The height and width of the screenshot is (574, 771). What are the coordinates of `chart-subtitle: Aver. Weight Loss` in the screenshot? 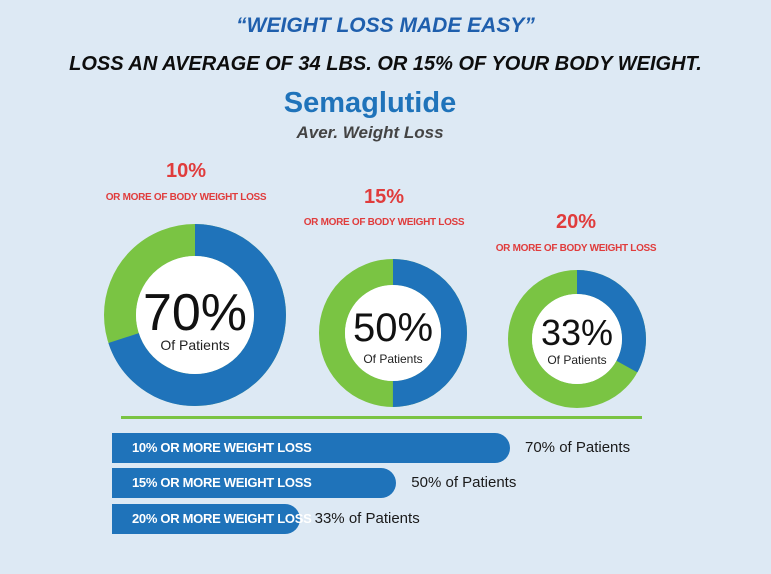 It's located at (370, 132).